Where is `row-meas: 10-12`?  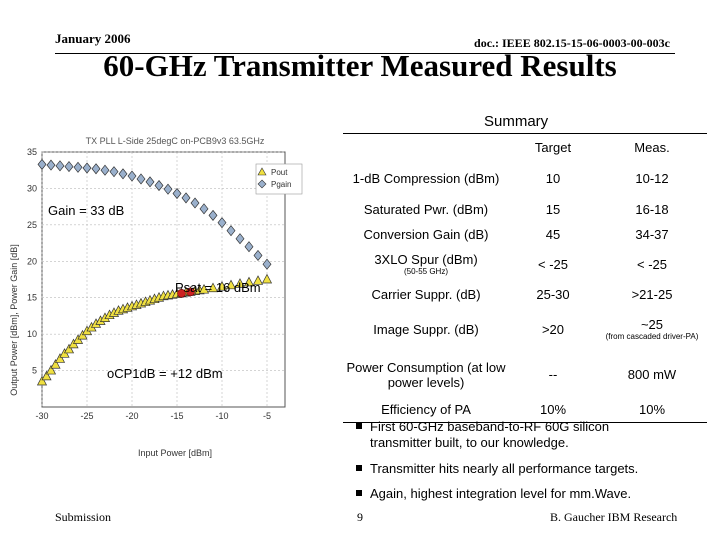
row-meas: 10-12 is located at coordinates (652, 178).